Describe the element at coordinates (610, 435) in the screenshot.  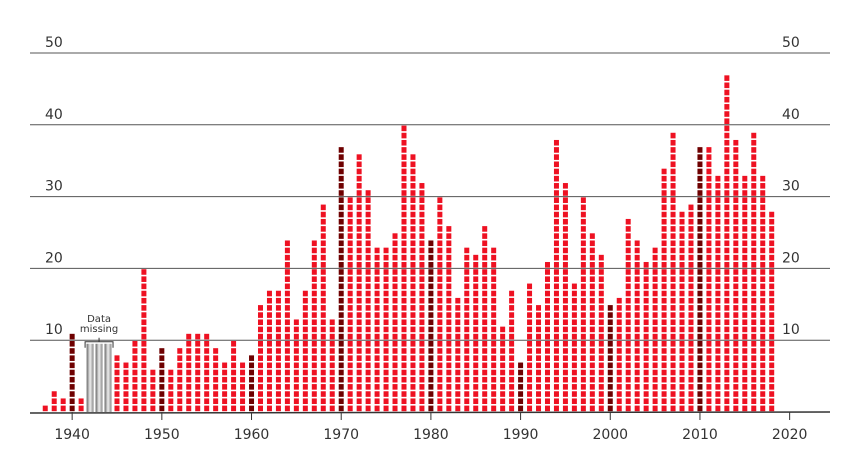
I see `x-tick-label: 2000` at that location.